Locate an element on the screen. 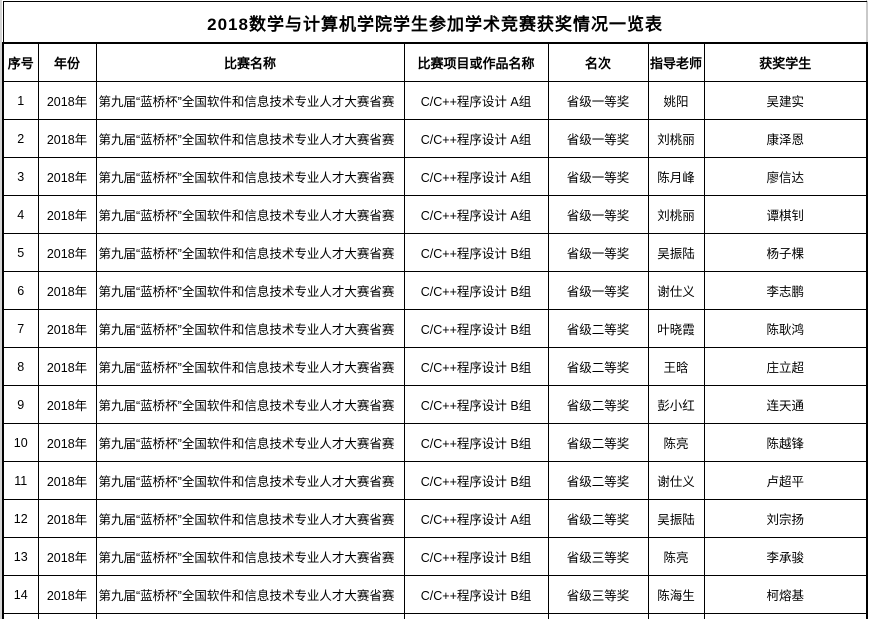 This screenshot has height=619, width=871. cell-year is located at coordinates (67, 616).